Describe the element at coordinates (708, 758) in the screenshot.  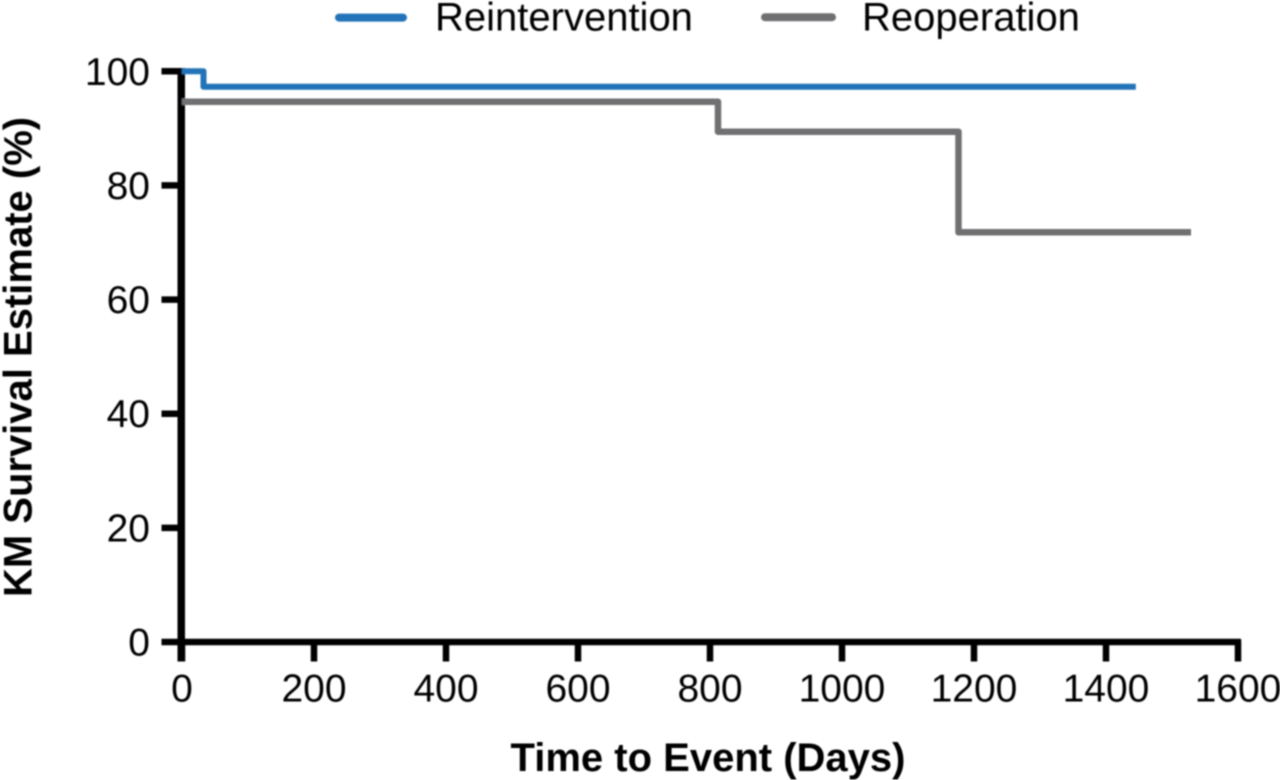
I see `svg-text: Time to Event (Days)` at that location.